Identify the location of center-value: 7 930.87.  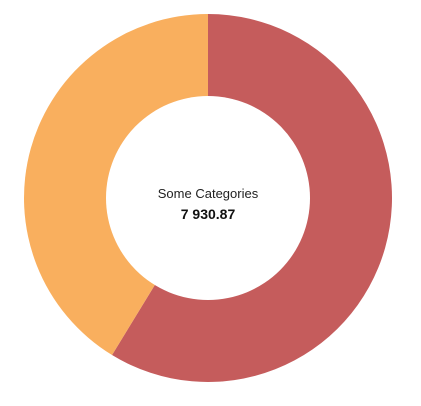
(208, 214).